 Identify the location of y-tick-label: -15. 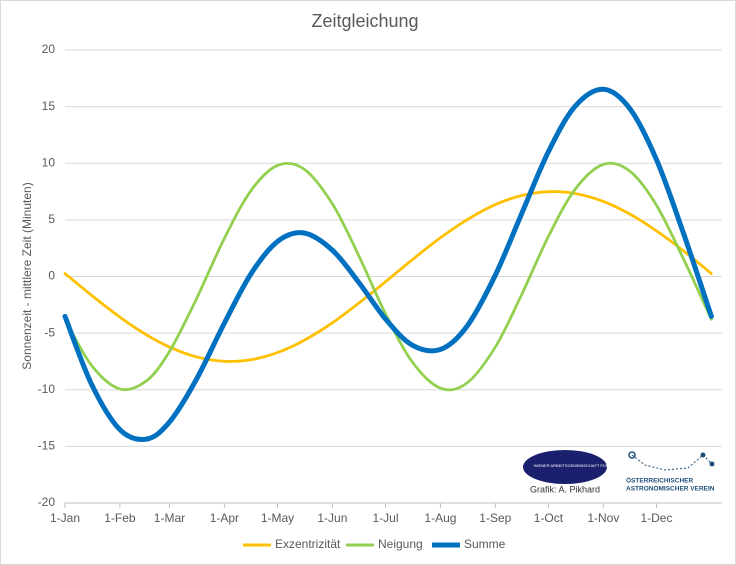
(47, 446).